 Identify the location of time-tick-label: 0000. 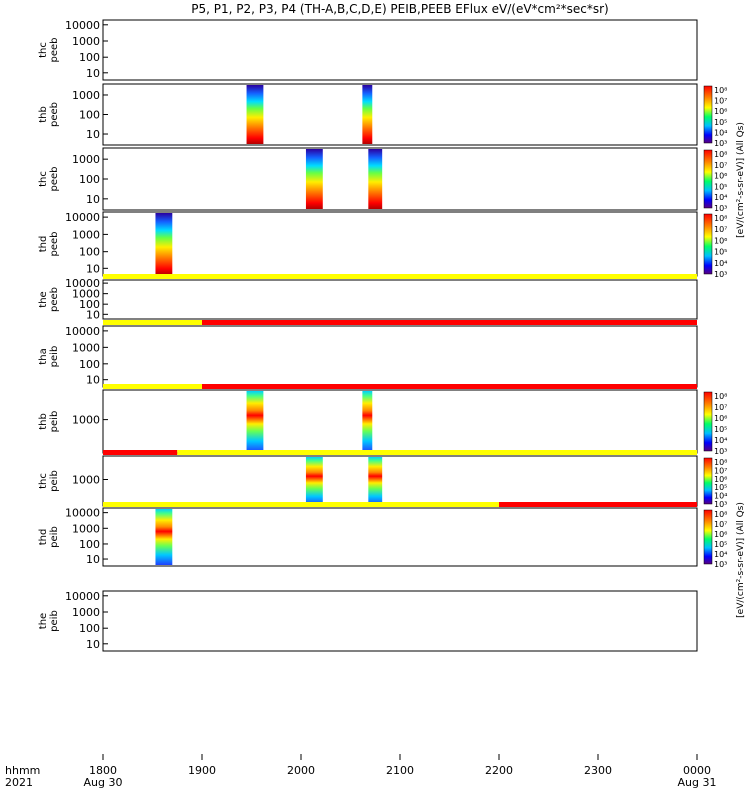
(697, 770).